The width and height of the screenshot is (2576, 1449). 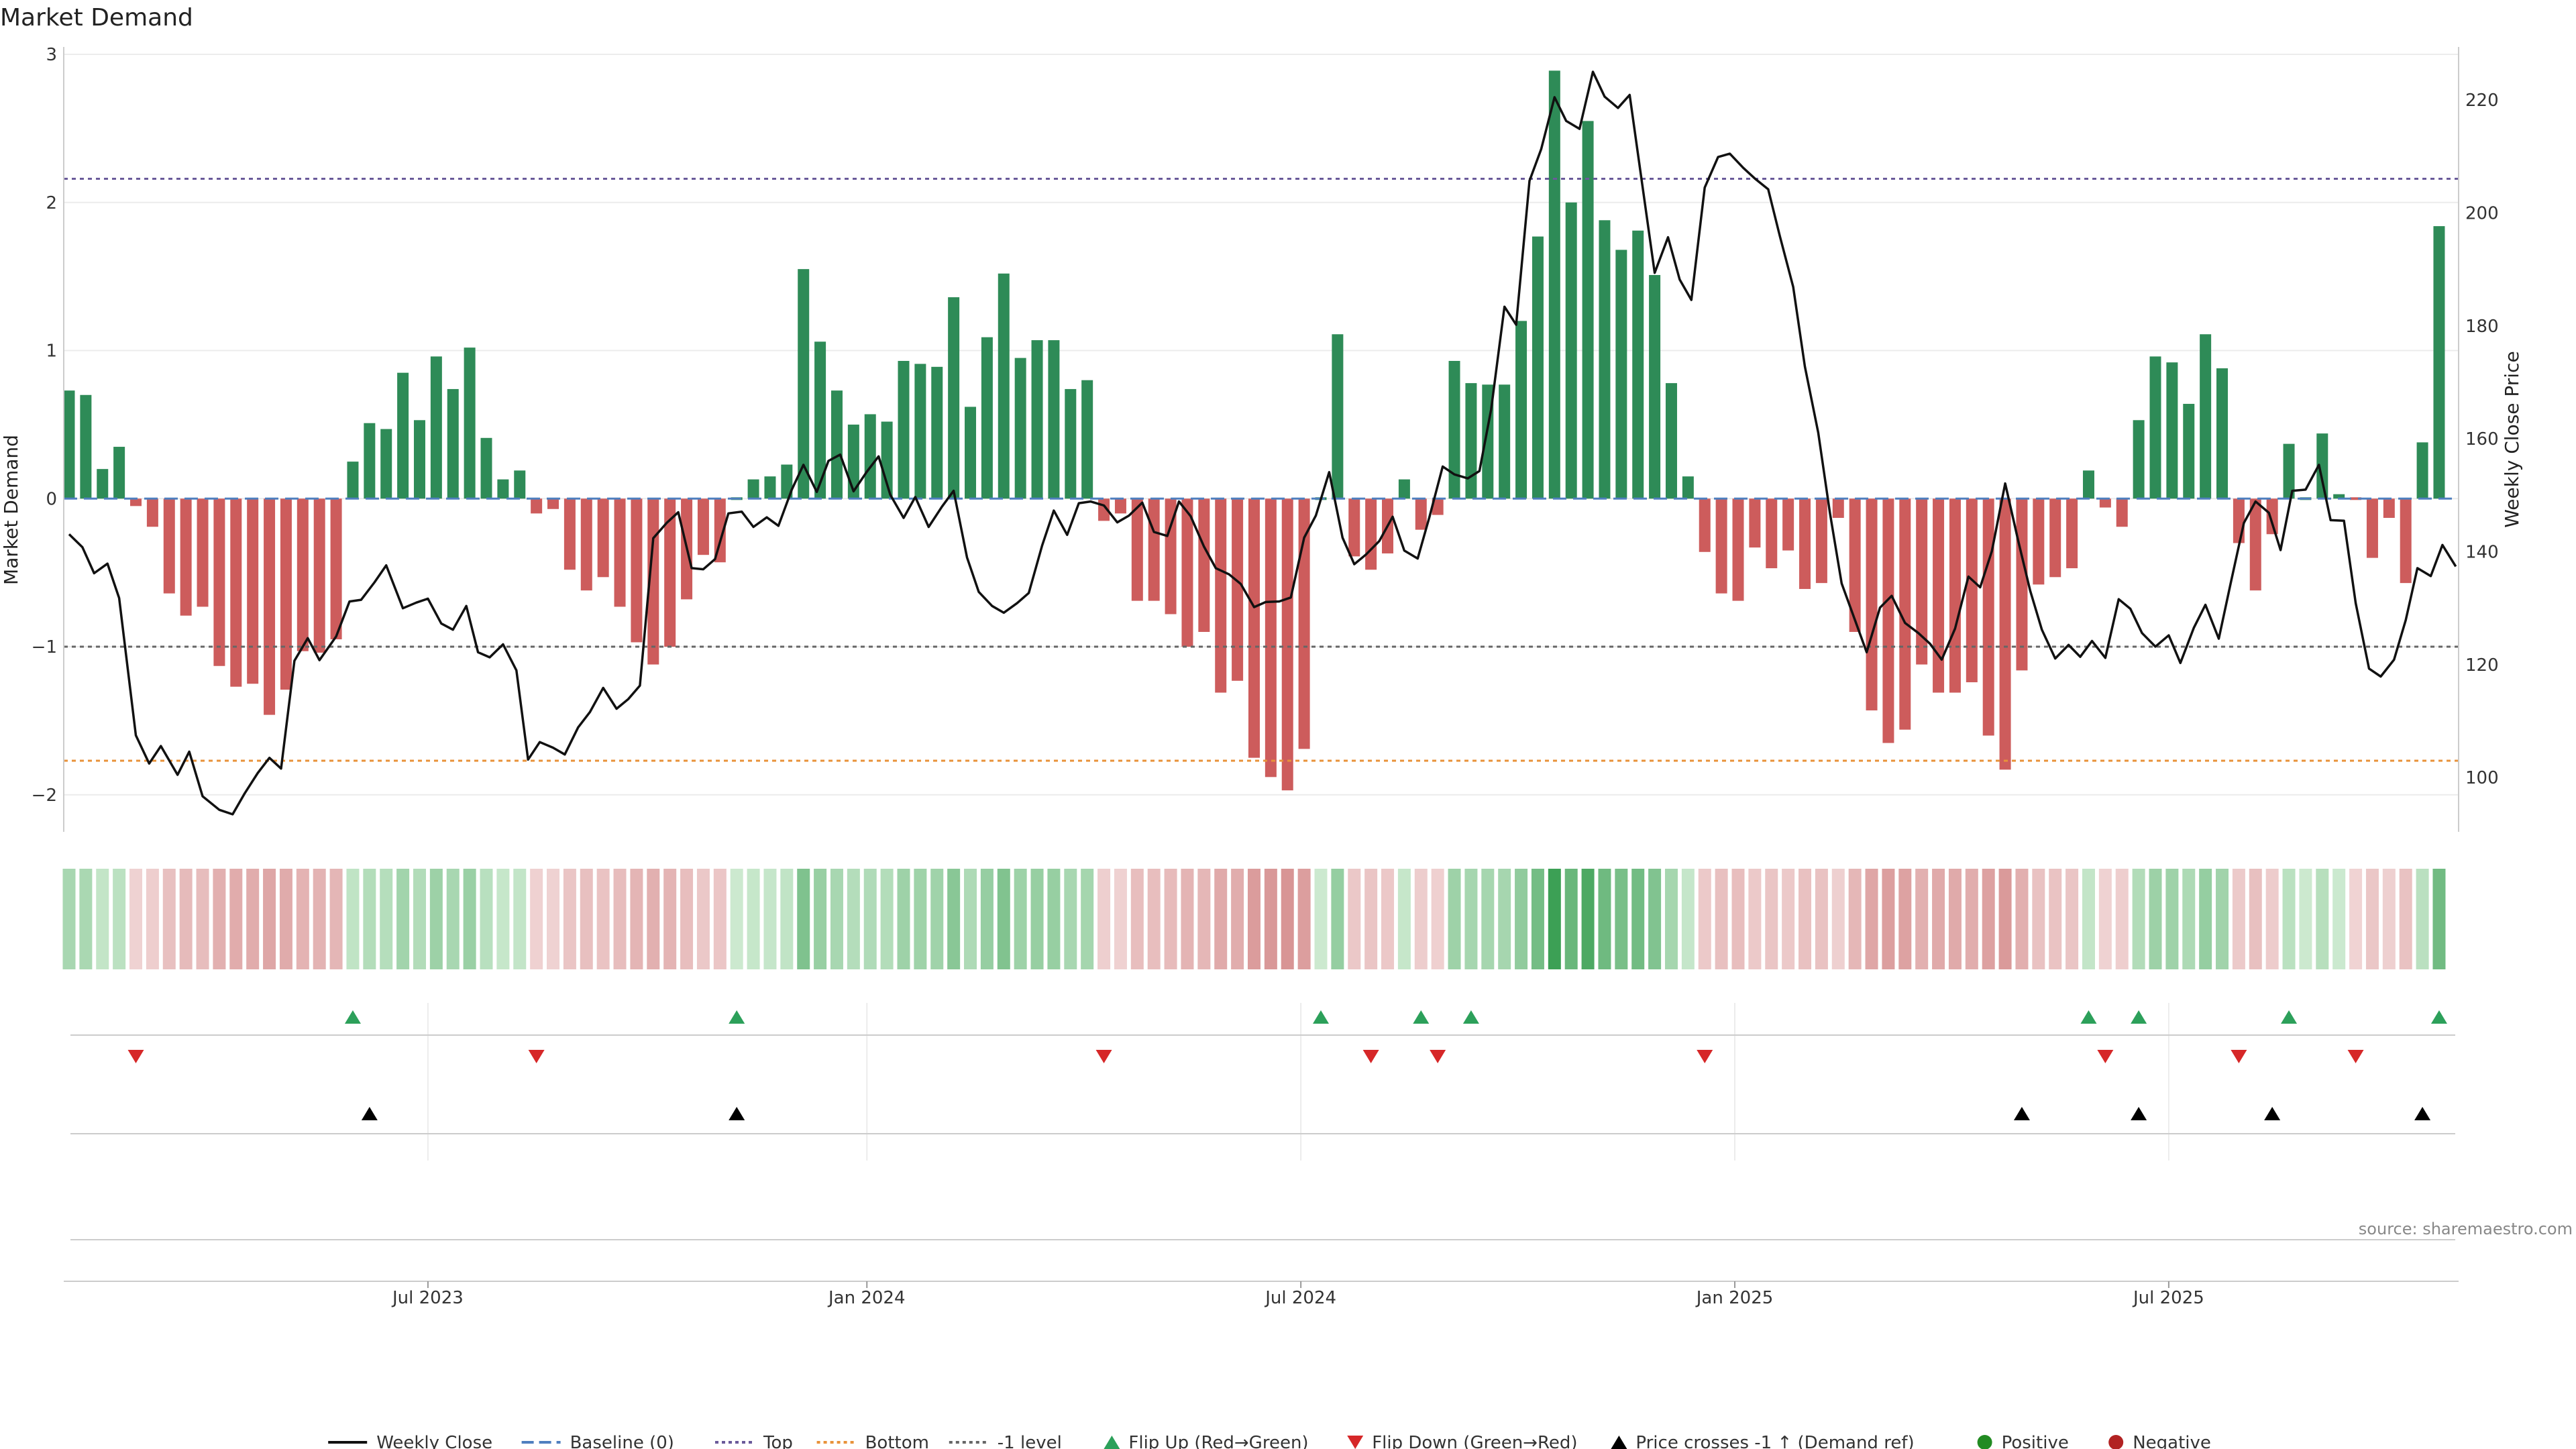 I want to click on y-tick-label: −2, so click(x=44, y=796).